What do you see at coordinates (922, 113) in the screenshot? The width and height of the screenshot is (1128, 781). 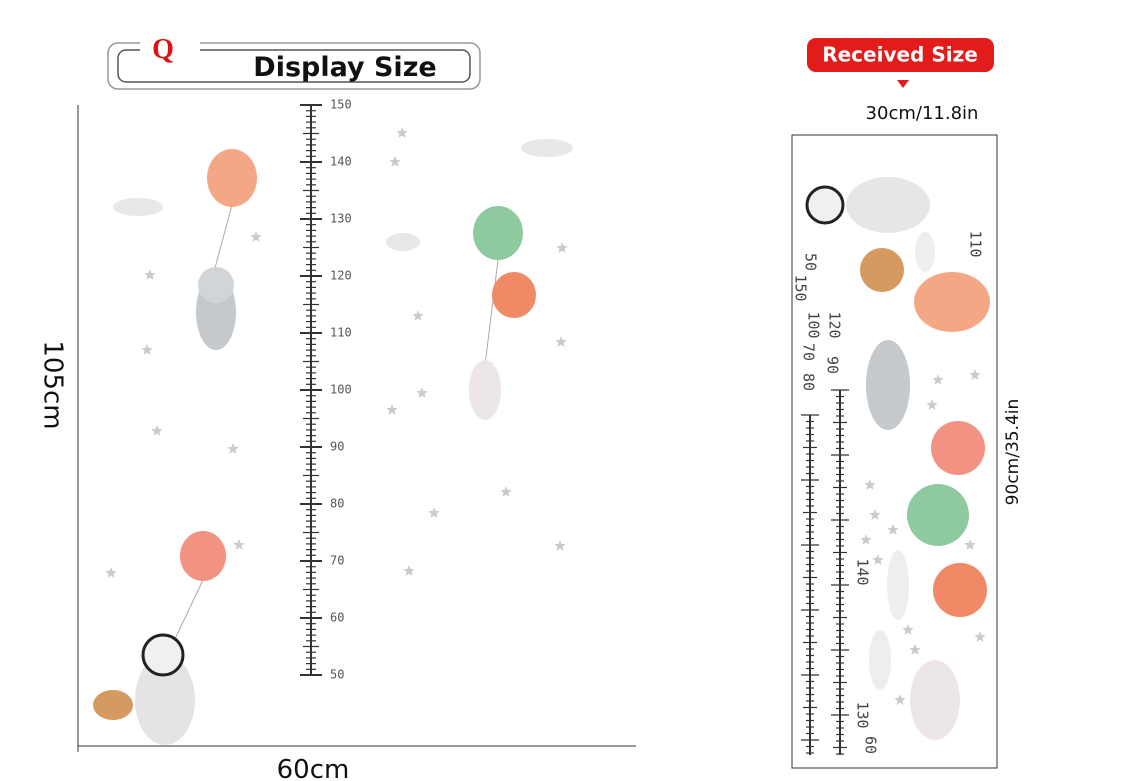 I see `received-width: 30cm/11.8in` at bounding box center [922, 113].